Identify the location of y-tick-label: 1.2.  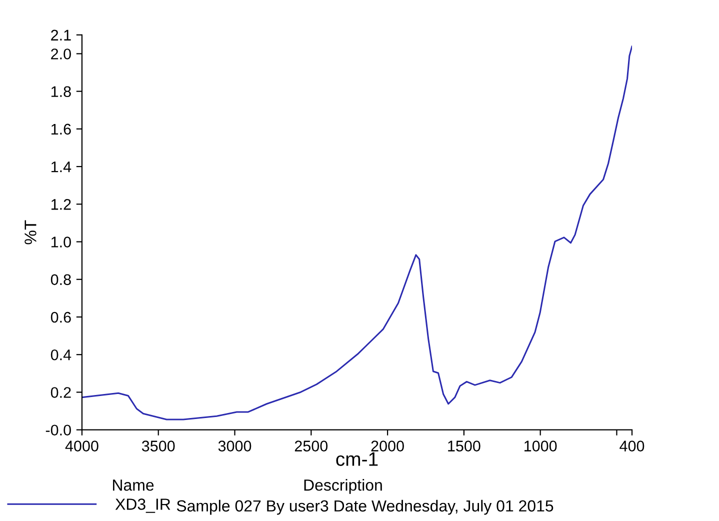
(61, 204).